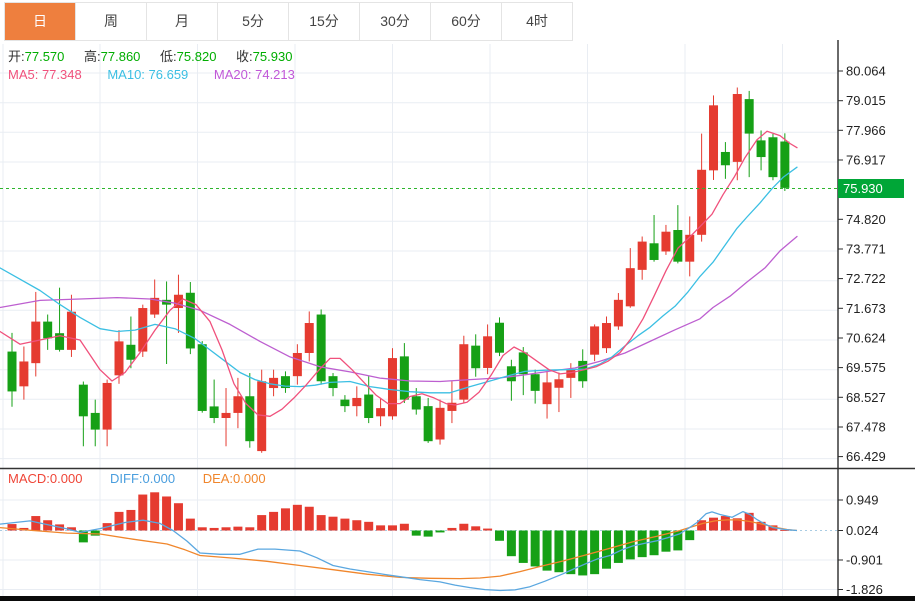 The width and height of the screenshot is (915, 601). What do you see at coordinates (45, 478) in the screenshot?
I see `macd-readout: MACD:0.000` at bounding box center [45, 478].